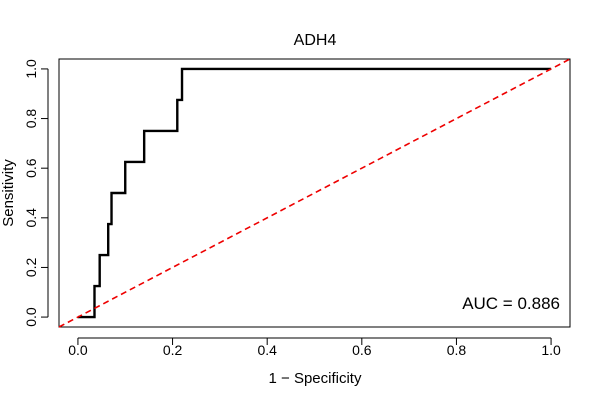 Image resolution: width=600 pixels, height=400 pixels. I want to click on x-axis-title: 1 − Specificity, so click(315, 378).